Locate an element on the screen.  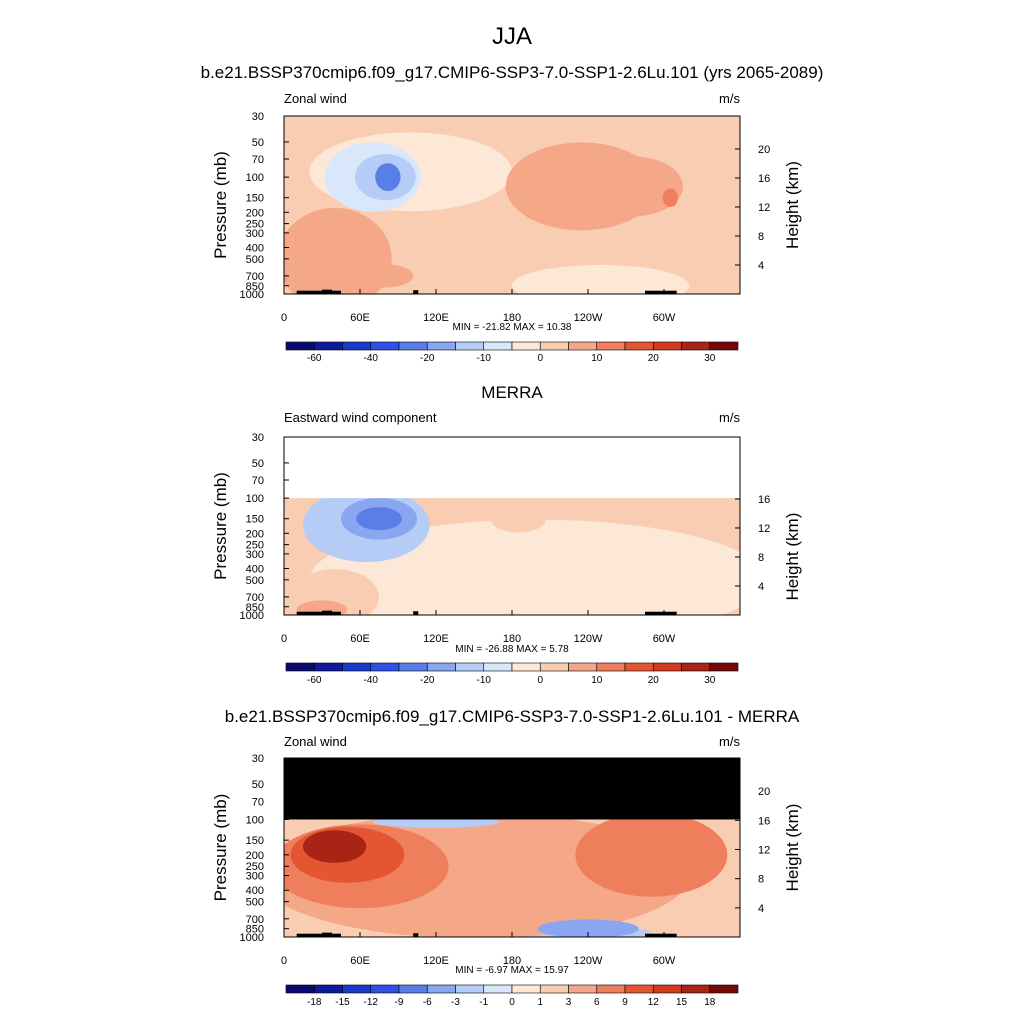
colorbar-label: -15 is located at coordinates (342, 1002).